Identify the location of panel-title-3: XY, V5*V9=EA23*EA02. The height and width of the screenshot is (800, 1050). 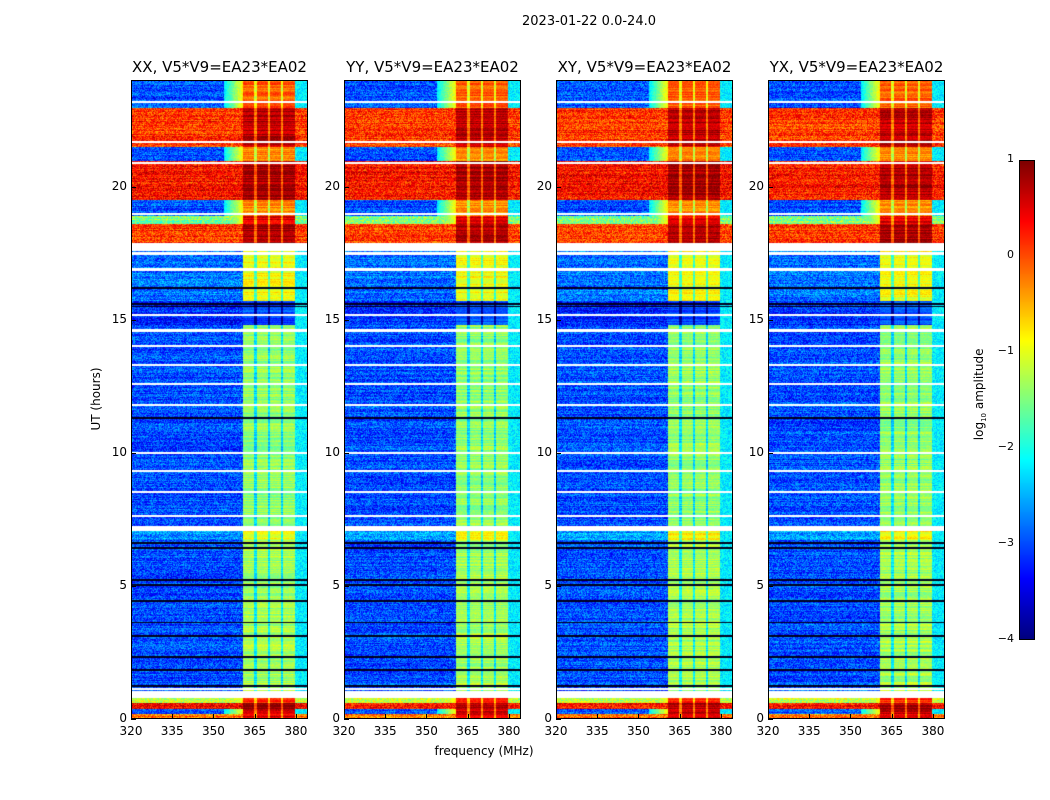
(644, 67).